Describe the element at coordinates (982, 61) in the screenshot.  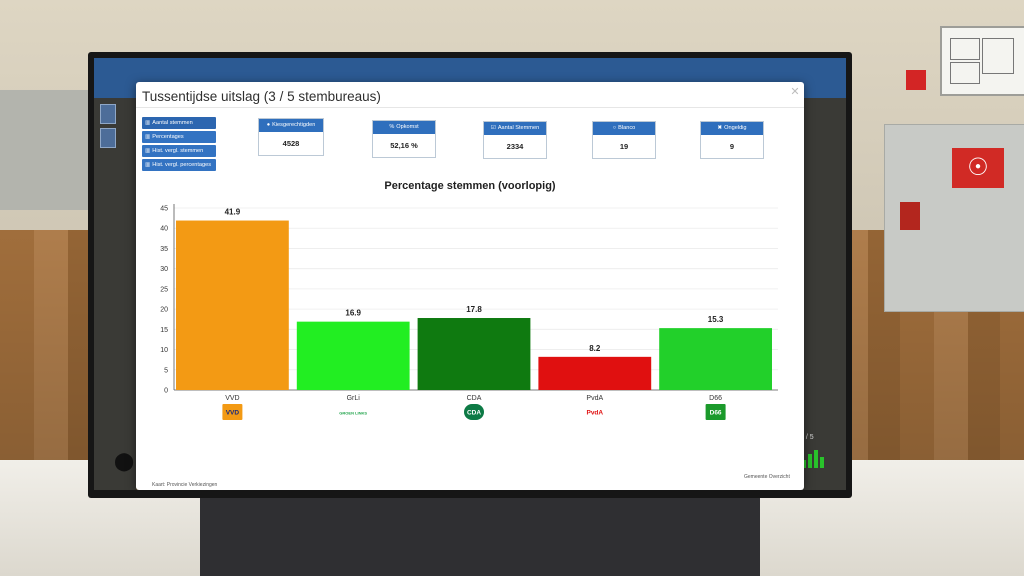
I see `floor-plan-sign` at that location.